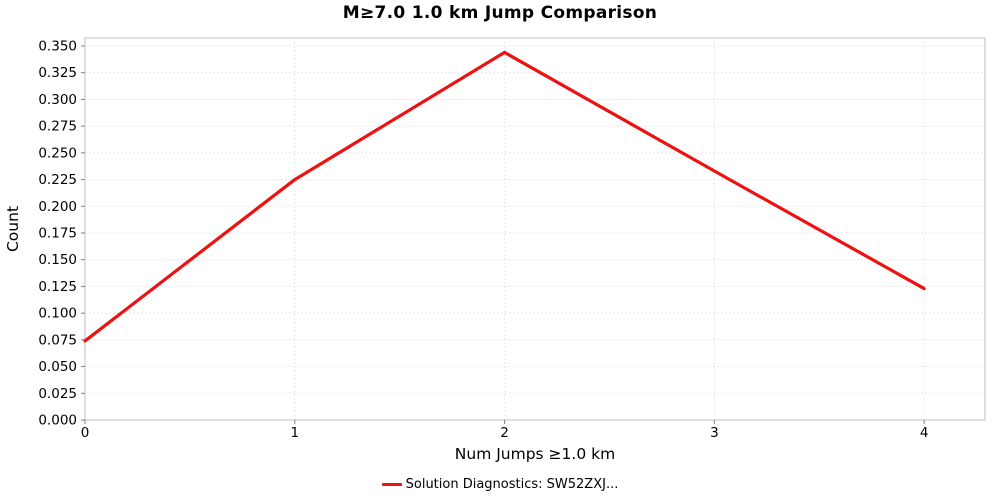 The width and height of the screenshot is (1000, 500). Describe the element at coordinates (924, 433) in the screenshot. I see `x-tick-label: 4` at that location.